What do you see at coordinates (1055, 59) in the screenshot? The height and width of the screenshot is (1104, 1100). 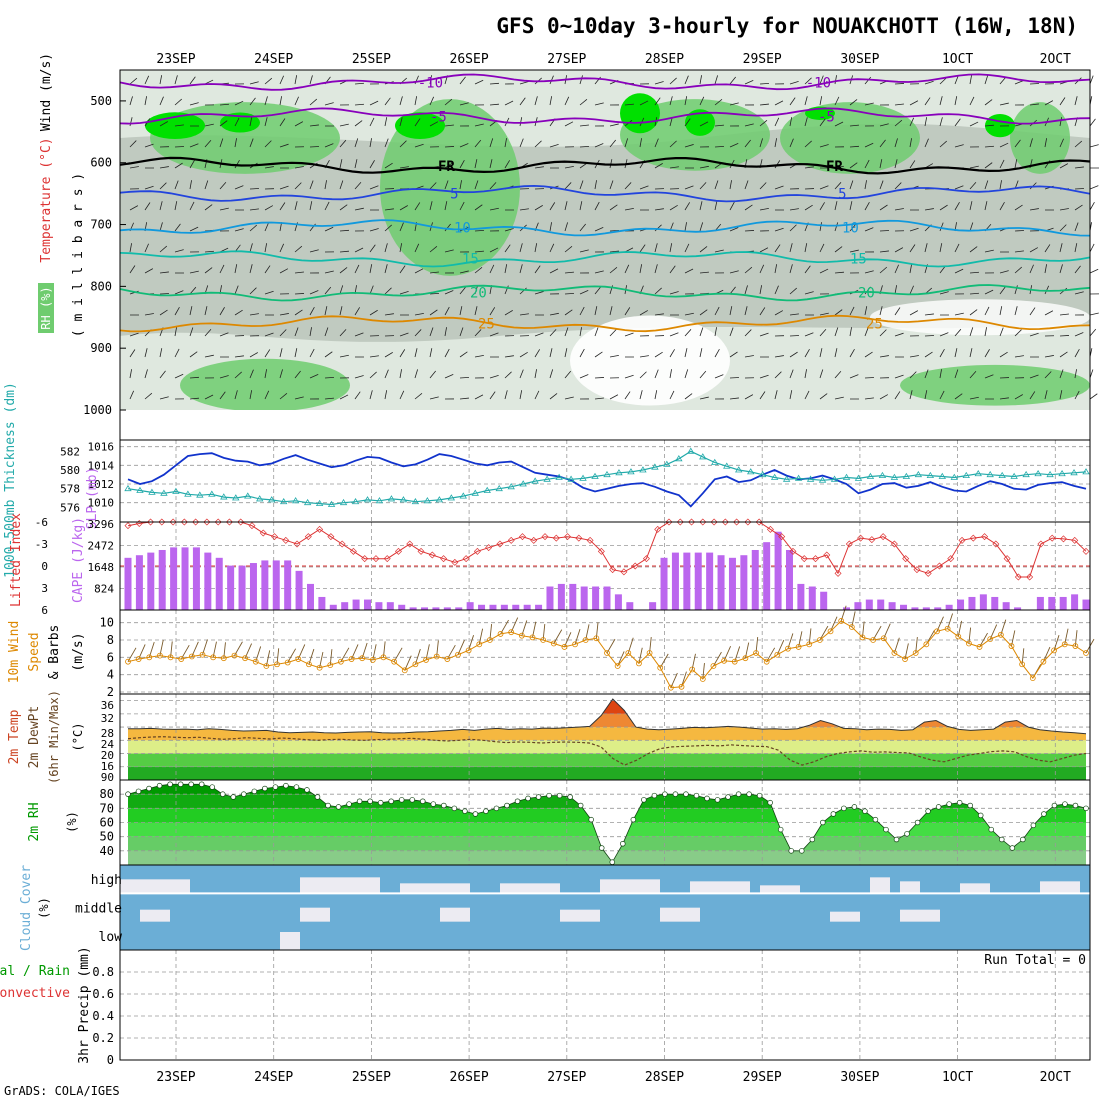 I see `top-date-tick: 2OCT` at bounding box center [1055, 59].